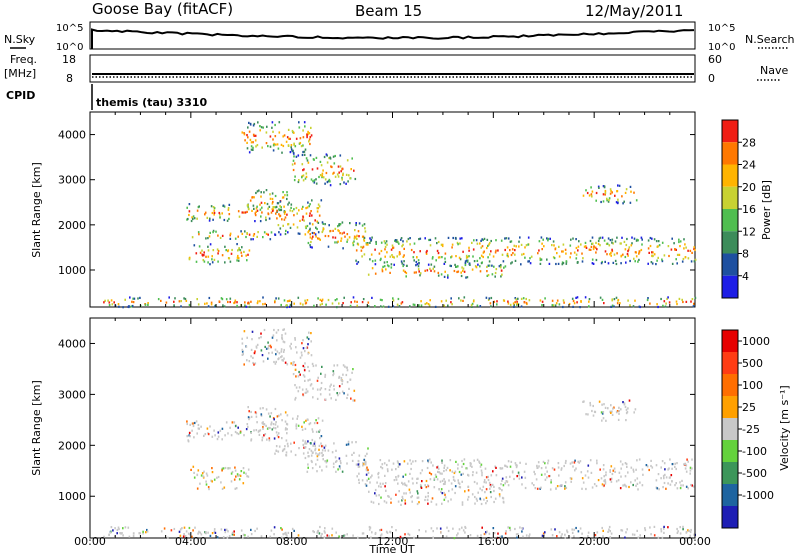 Image resolution: width=800 pixels, height=554 pixels. What do you see at coordinates (730, 197) in the screenshot?
I see `colorbar-swatch` at bounding box center [730, 197].